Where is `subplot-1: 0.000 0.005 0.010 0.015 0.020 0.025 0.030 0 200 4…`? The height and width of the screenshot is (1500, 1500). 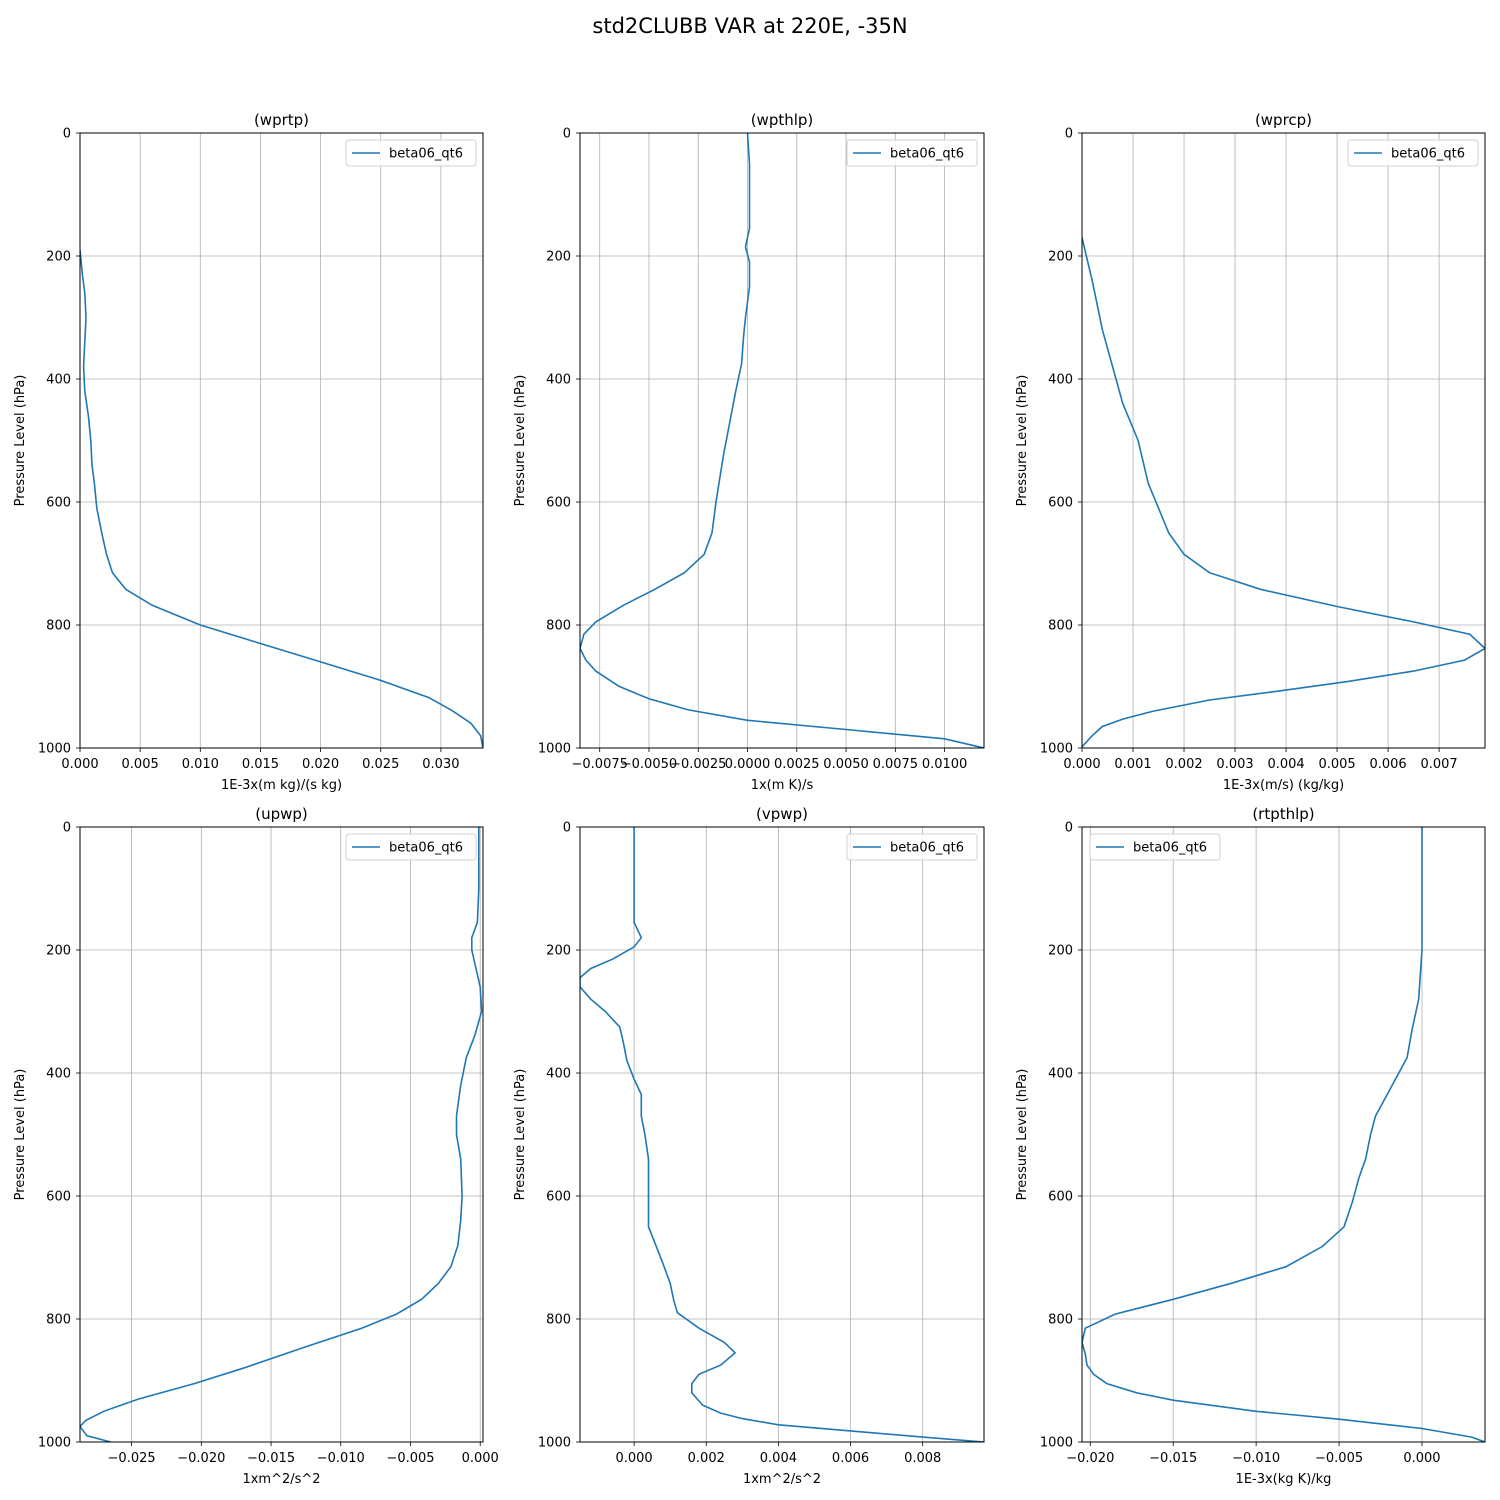 subplot-1: 0.000 0.005 0.010 0.015 0.020 0.025 0.030 0 200 4… is located at coordinates (248, 452).